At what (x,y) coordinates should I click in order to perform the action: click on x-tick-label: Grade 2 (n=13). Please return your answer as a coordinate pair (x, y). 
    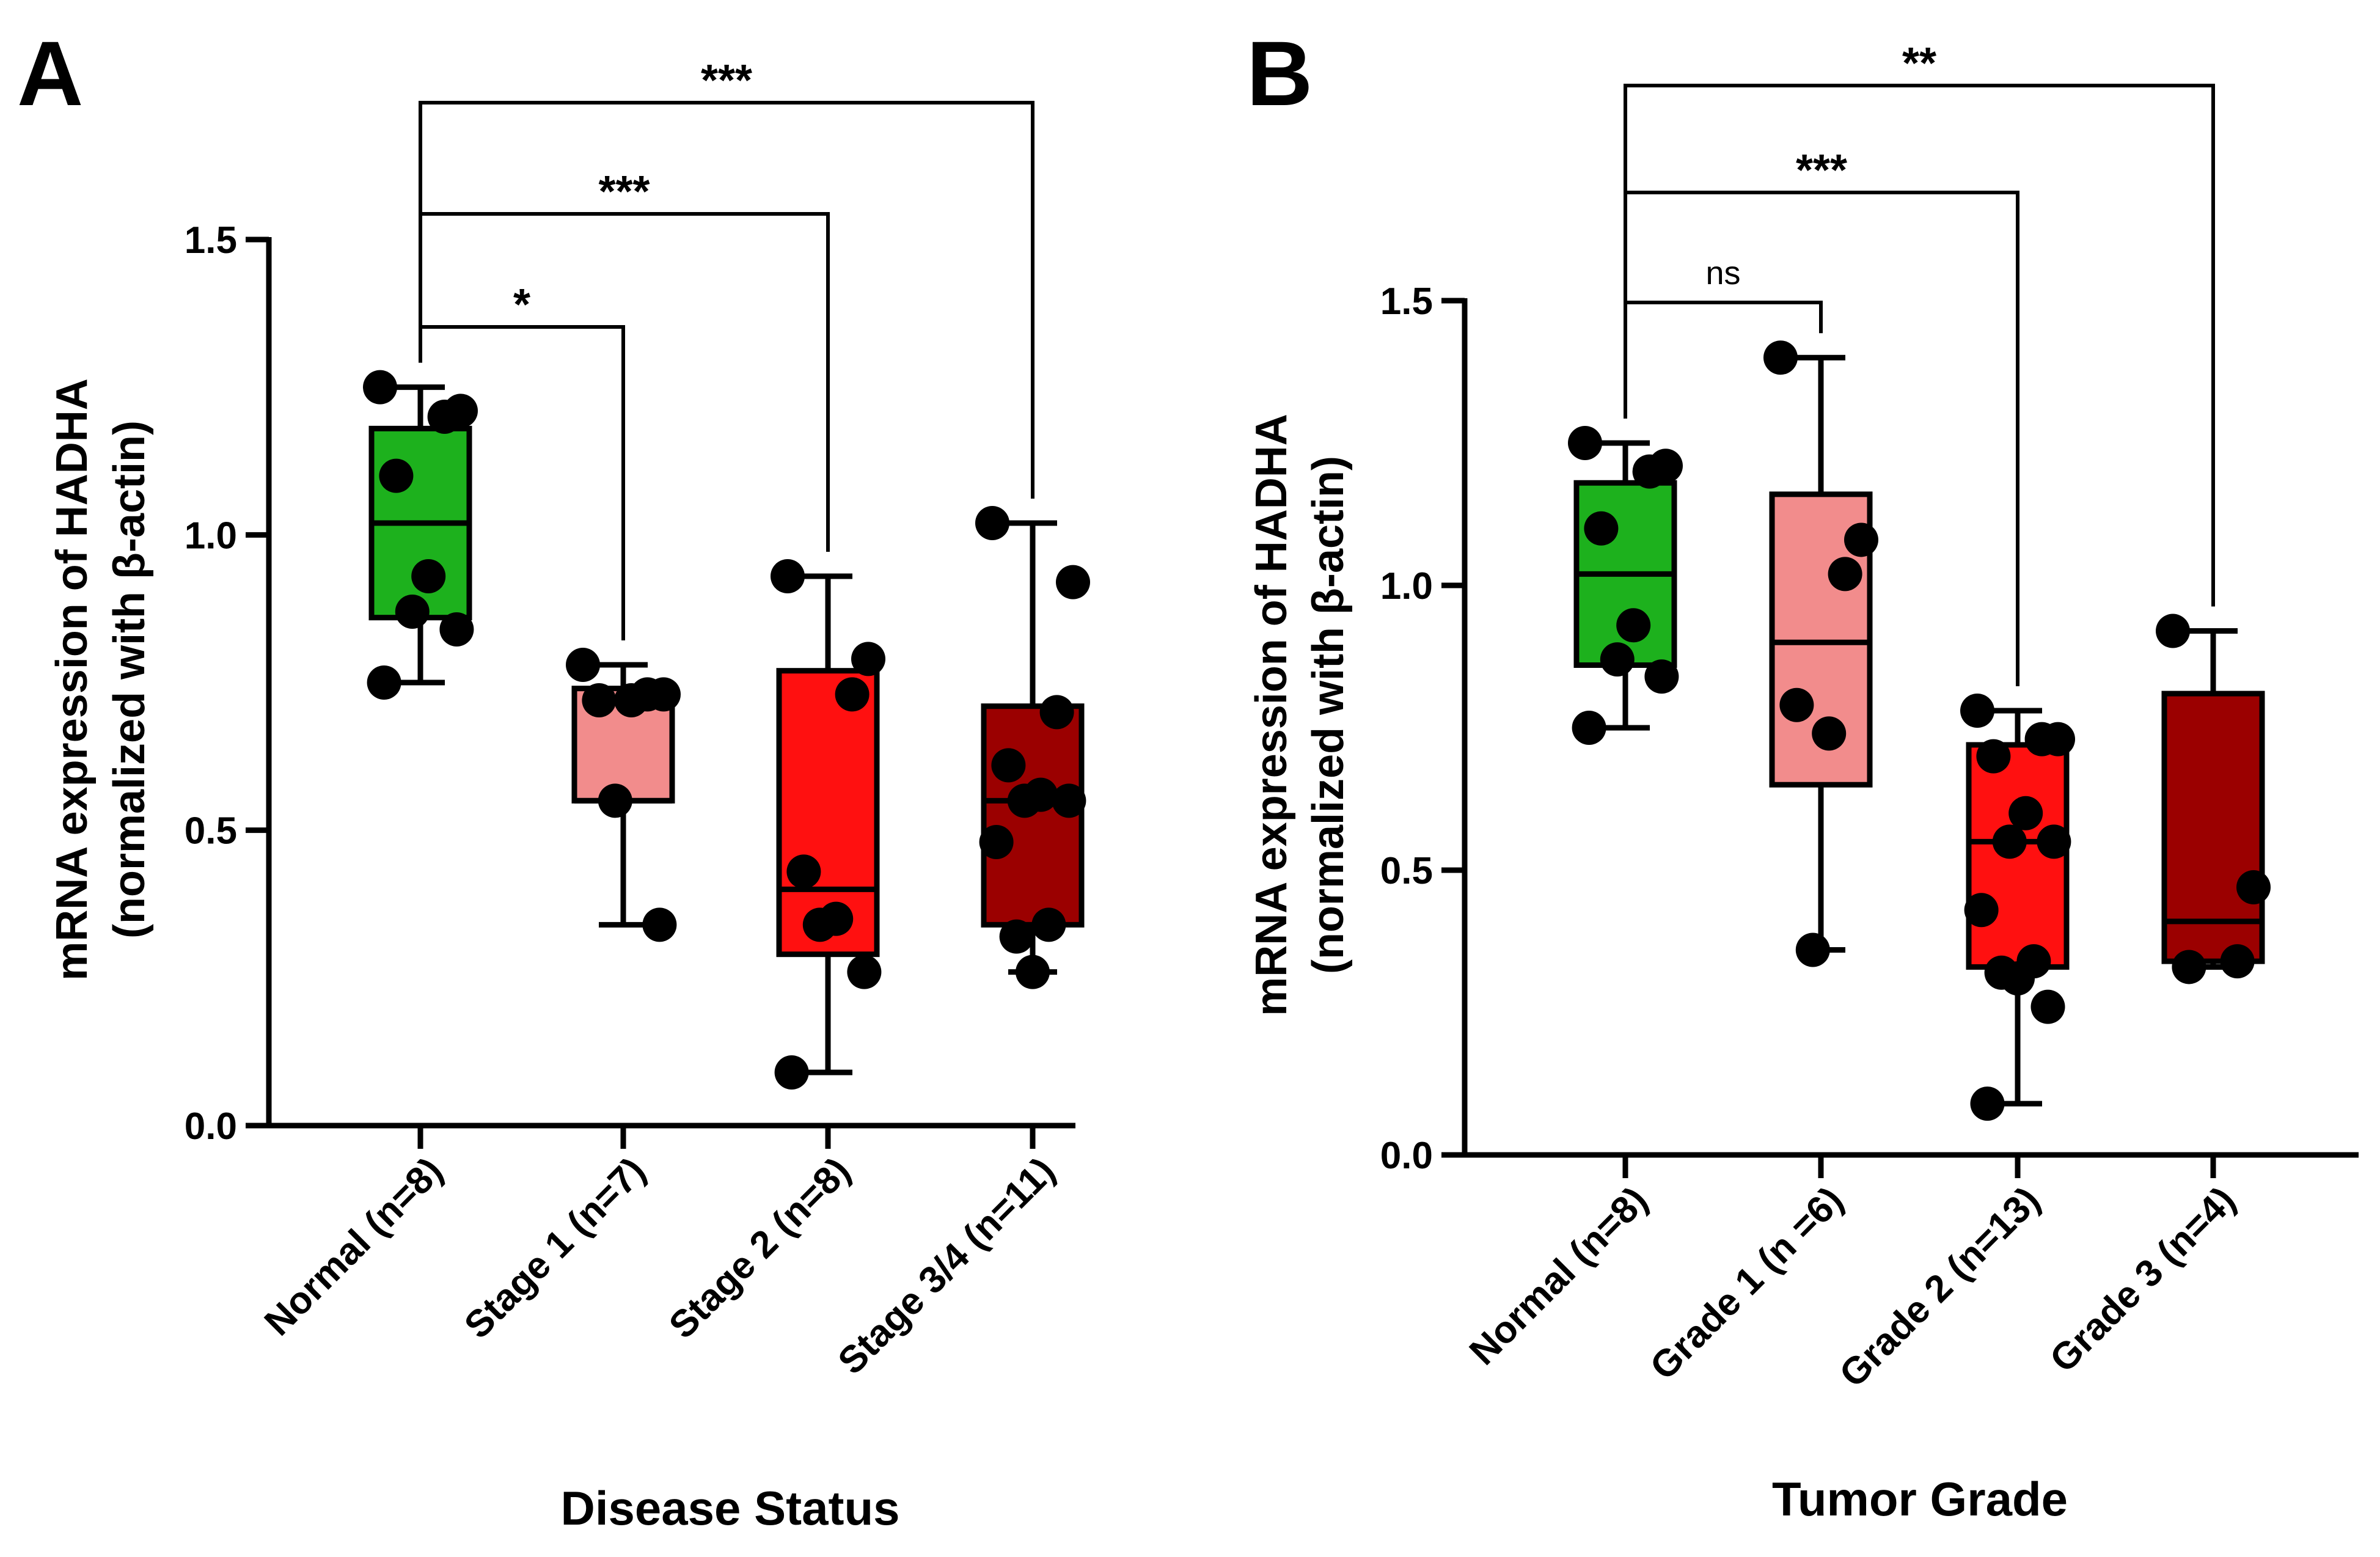
    Looking at the image, I should click on (1939, 1288).